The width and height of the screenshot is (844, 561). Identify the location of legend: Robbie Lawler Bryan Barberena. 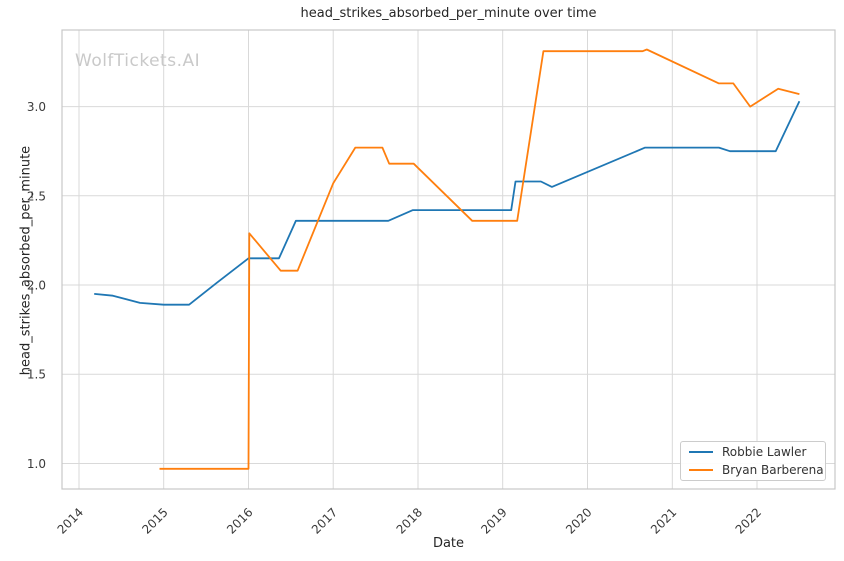
(753, 461).